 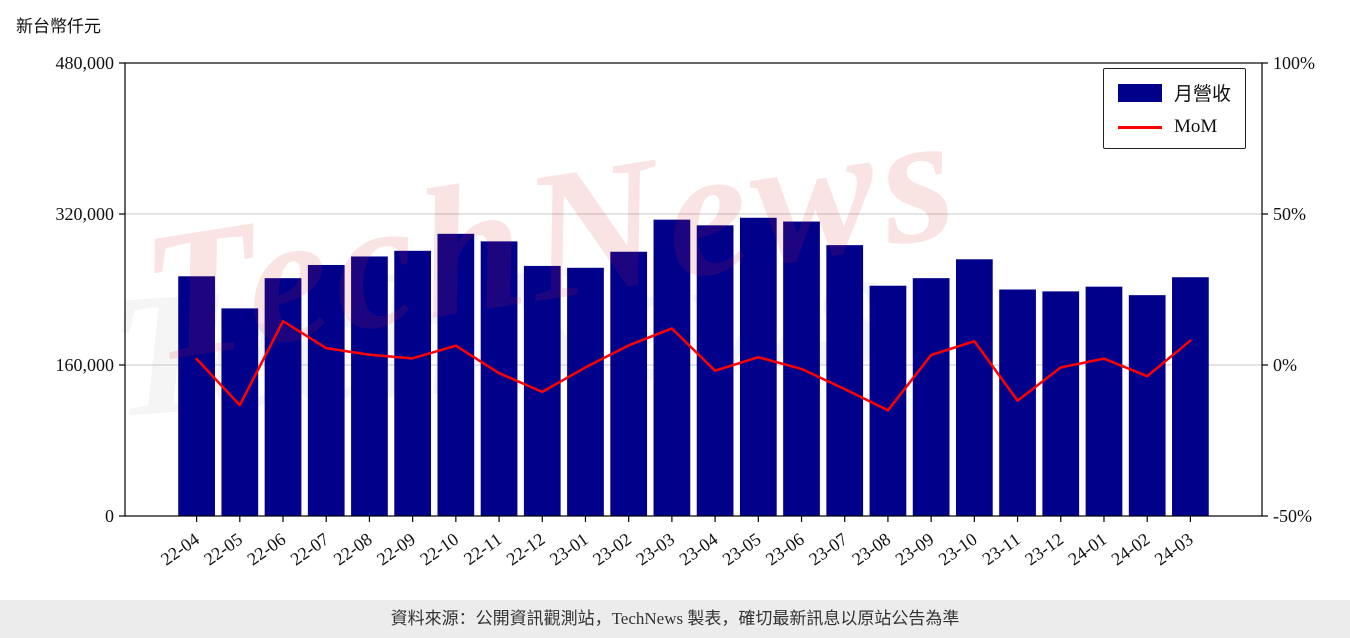 What do you see at coordinates (1044, 549) in the screenshot?
I see `x-tick-label-23-12: 23-12` at bounding box center [1044, 549].